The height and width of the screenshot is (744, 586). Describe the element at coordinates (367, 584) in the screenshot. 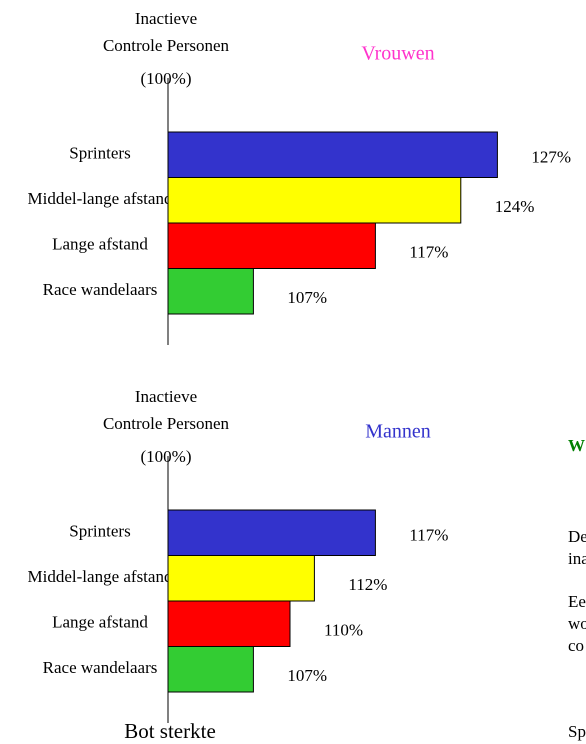

I see `value-label: 112%` at that location.